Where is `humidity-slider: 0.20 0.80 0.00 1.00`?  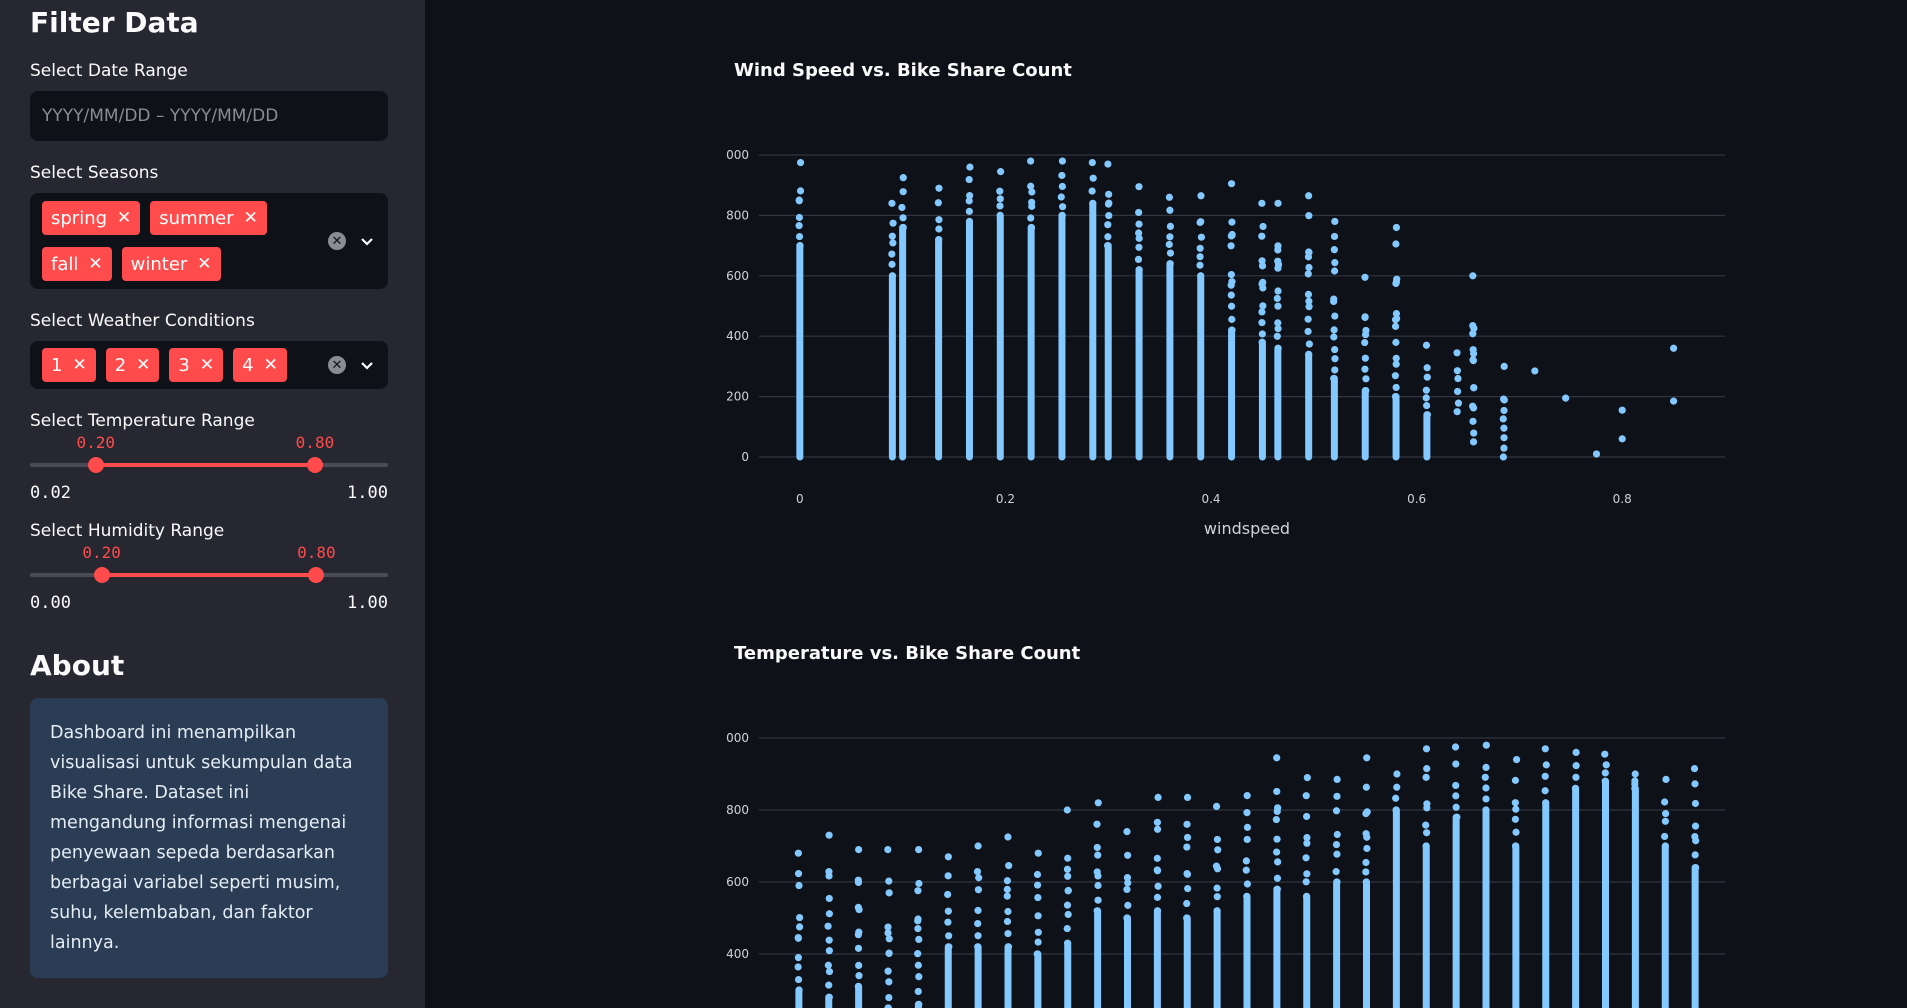 humidity-slider: 0.20 0.80 0.00 1.00 is located at coordinates (209, 573).